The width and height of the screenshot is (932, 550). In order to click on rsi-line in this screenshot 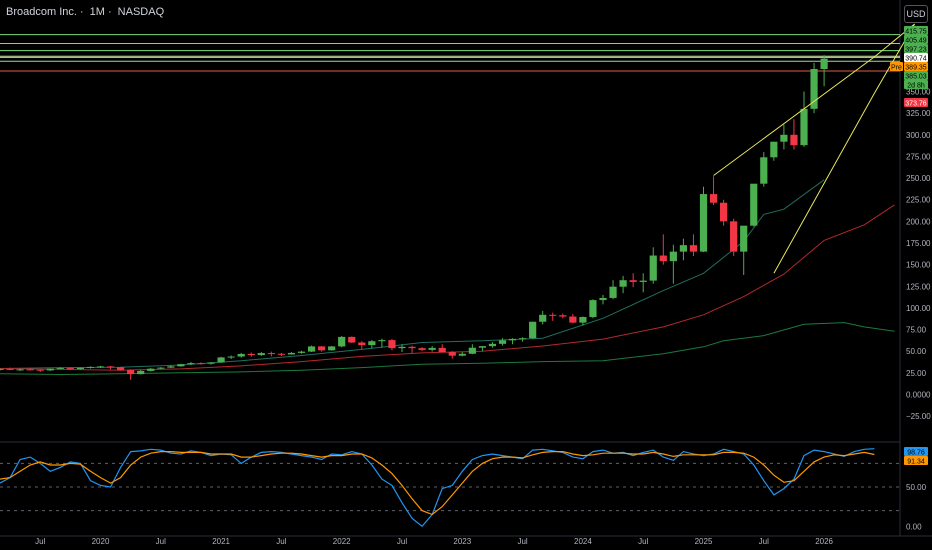, I will do `click(437, 488)`.